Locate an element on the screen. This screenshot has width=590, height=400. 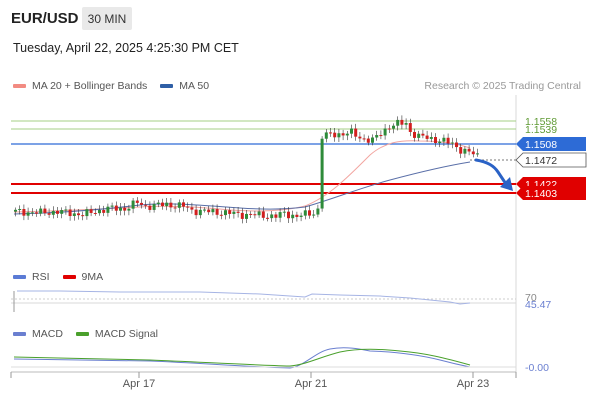
resistance-1-label: 1.1539 is located at coordinates (541, 130).